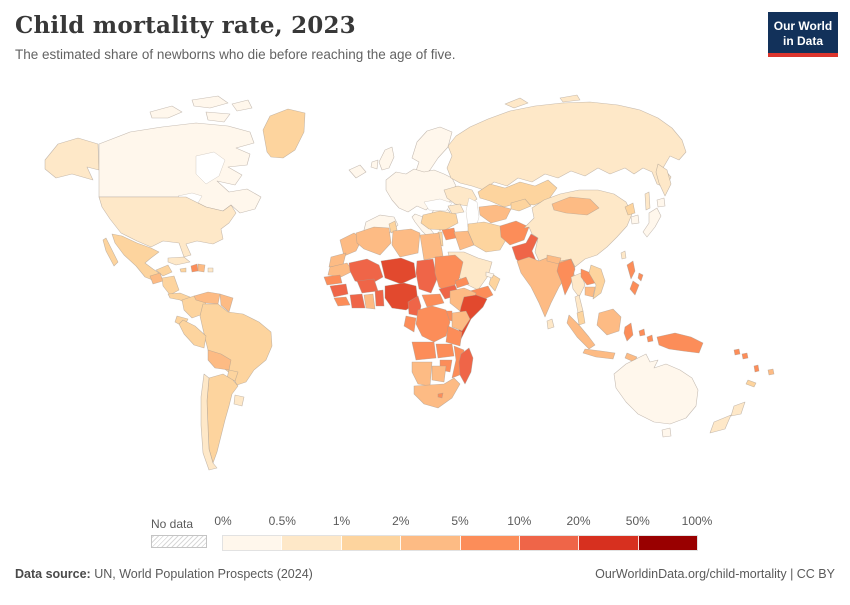 The height and width of the screenshot is (605, 850). Describe the element at coordinates (386, 158) in the screenshot. I see `country-uk` at that location.